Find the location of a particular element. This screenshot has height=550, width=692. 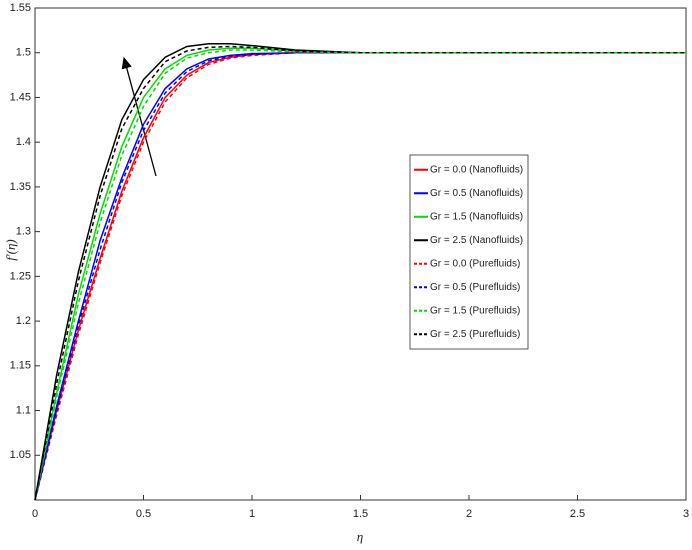

x-tick-label: 3 is located at coordinates (686, 514).